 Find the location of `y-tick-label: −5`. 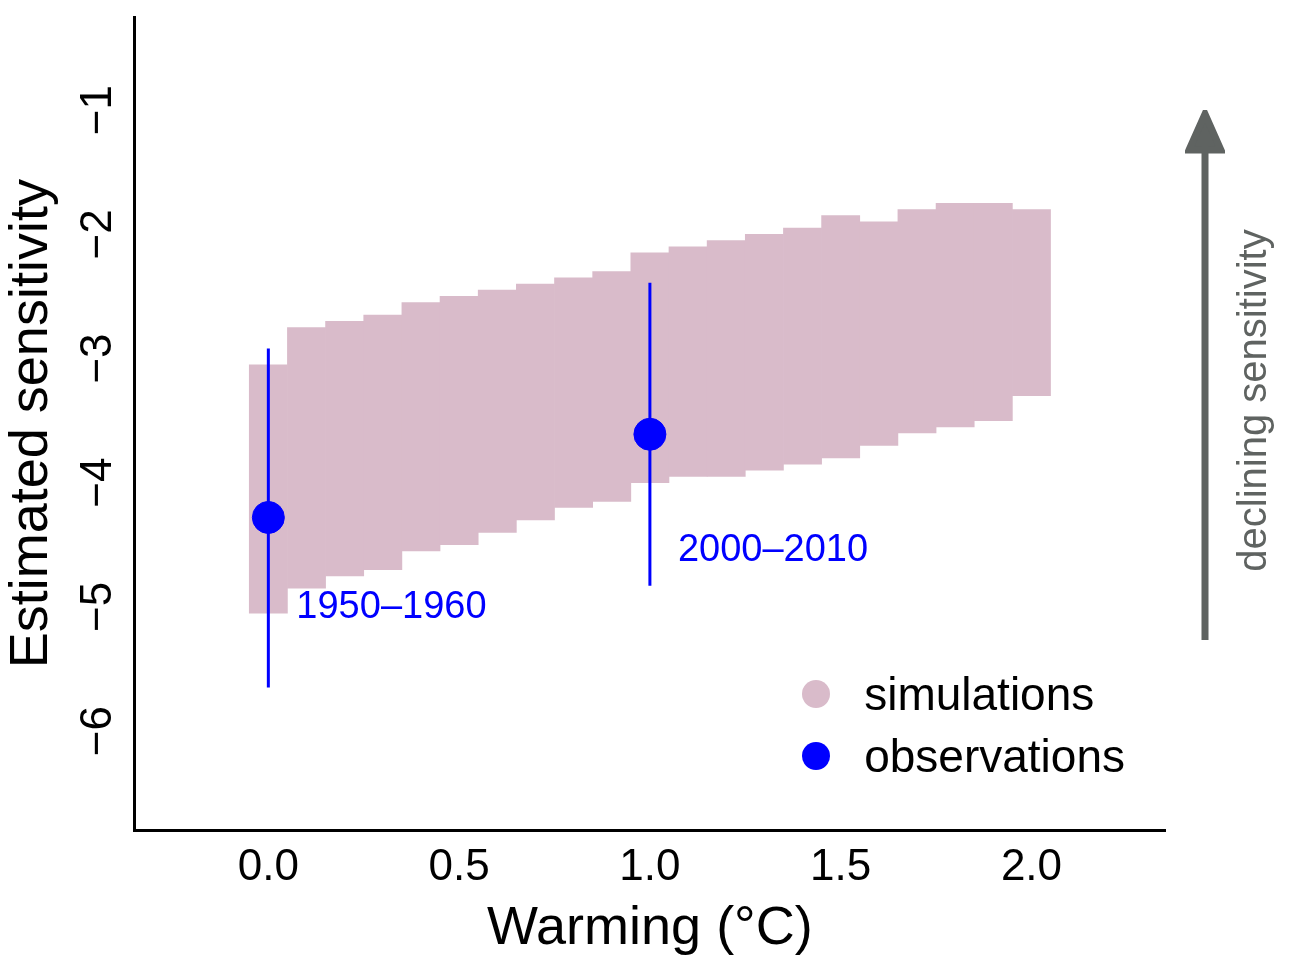

y-tick-label: −5 is located at coordinates (95, 606).